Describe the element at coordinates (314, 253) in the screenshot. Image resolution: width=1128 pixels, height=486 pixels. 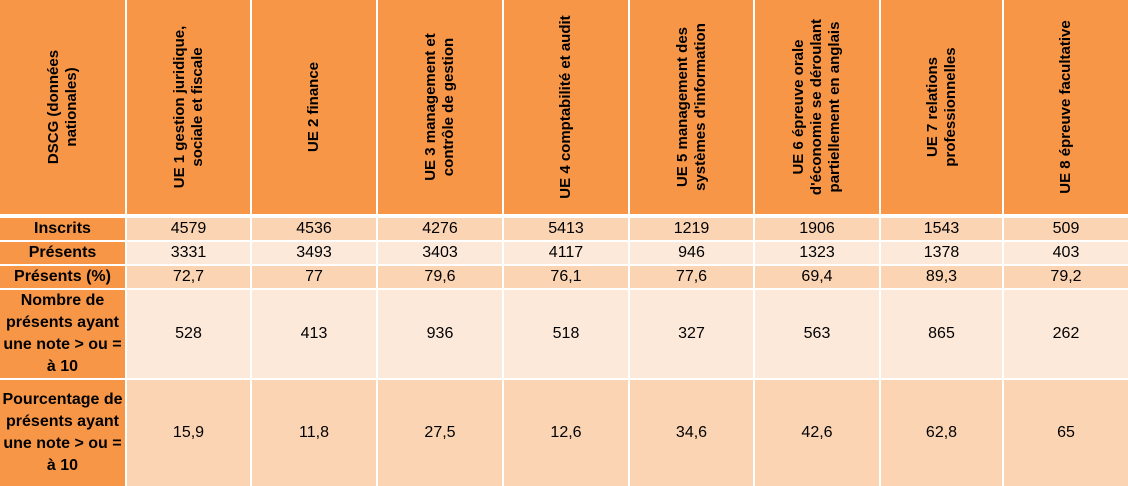
I see `table-cell: 3493` at that location.